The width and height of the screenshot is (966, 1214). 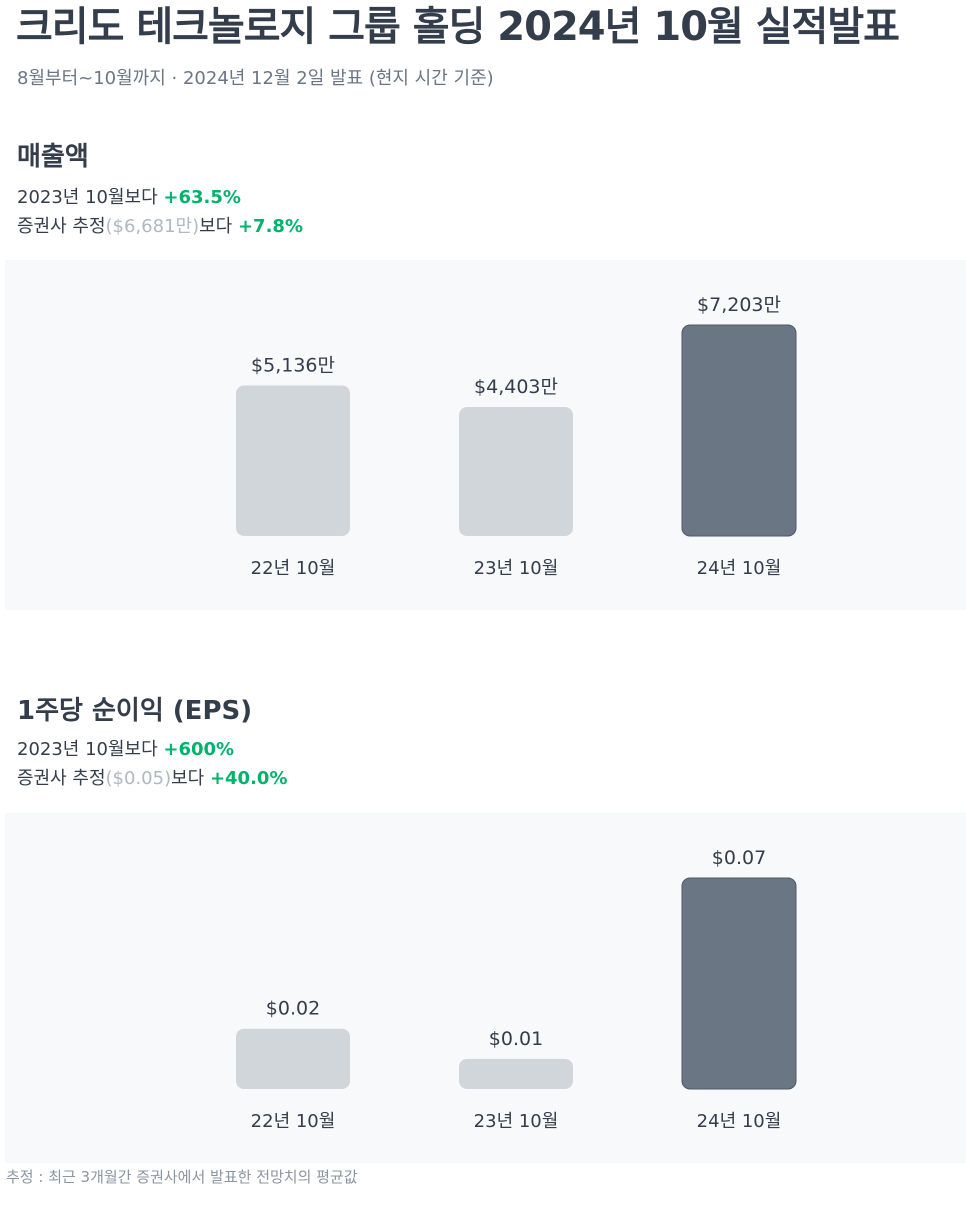 I want to click on eps-est-value: ($0.05), so click(x=138, y=778).